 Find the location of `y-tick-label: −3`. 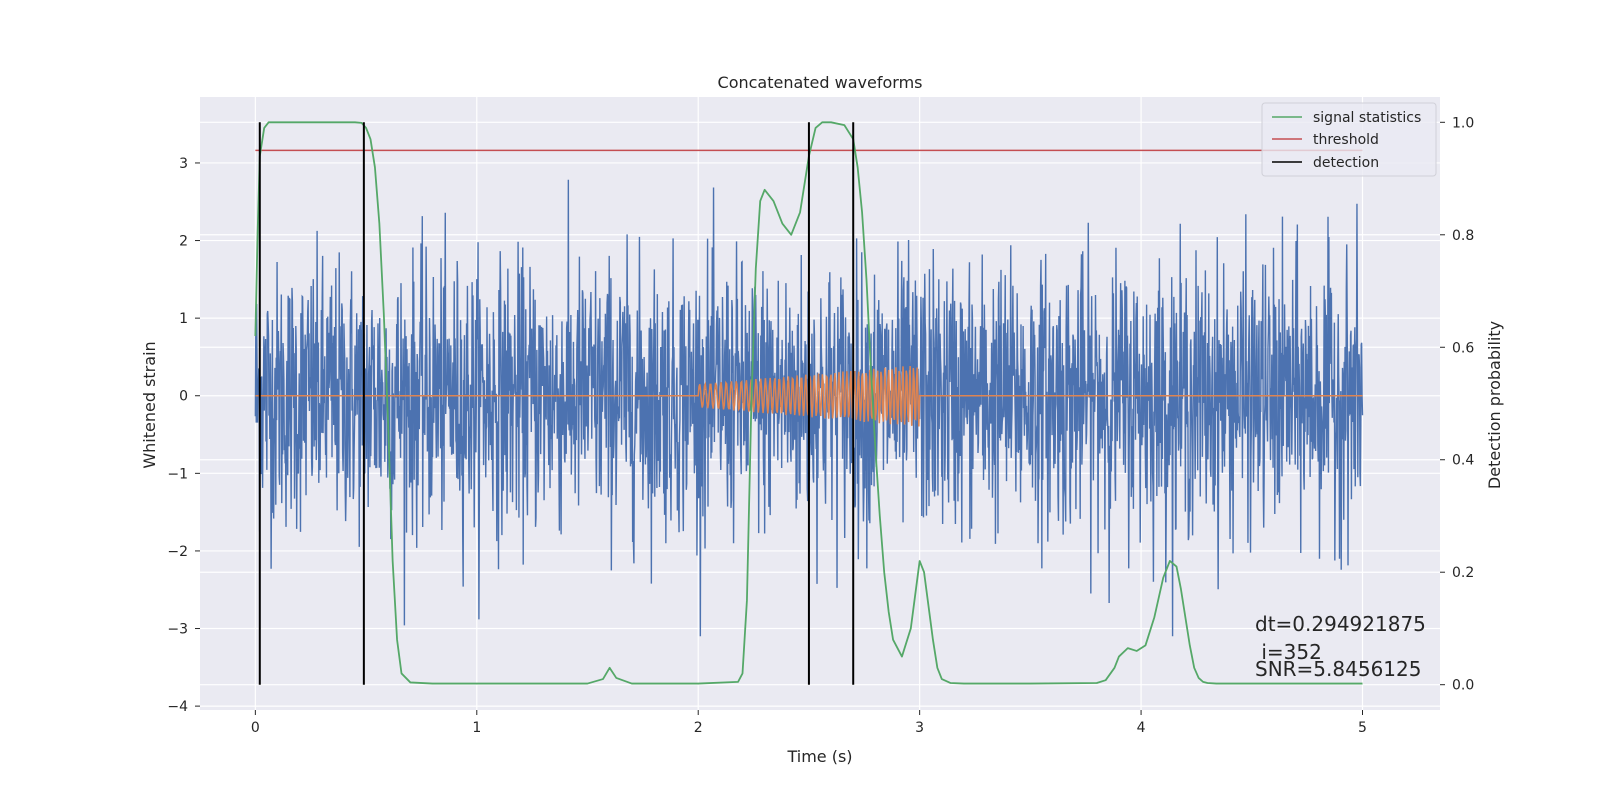

y-tick-label: −3 is located at coordinates (177, 630).